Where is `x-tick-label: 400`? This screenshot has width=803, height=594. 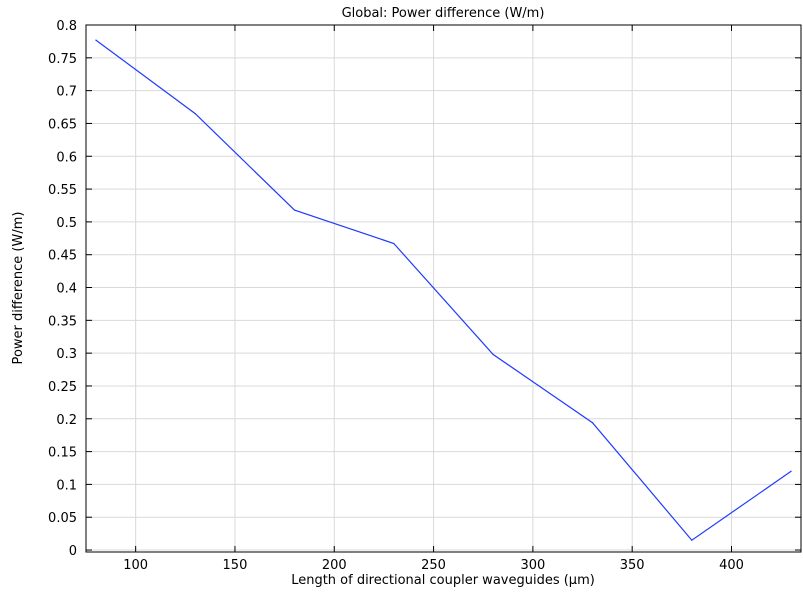 x-tick-label: 400 is located at coordinates (731, 565).